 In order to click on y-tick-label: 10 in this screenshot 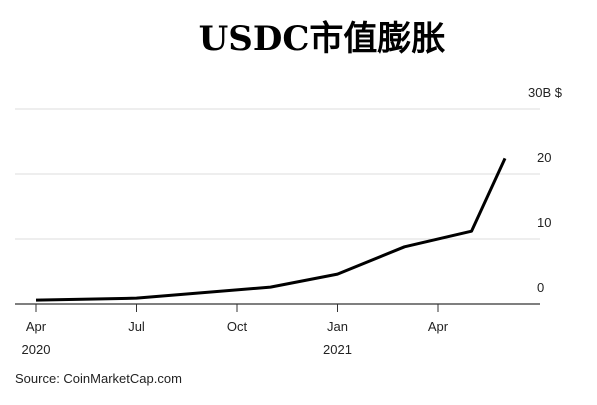, I will do `click(544, 222)`.